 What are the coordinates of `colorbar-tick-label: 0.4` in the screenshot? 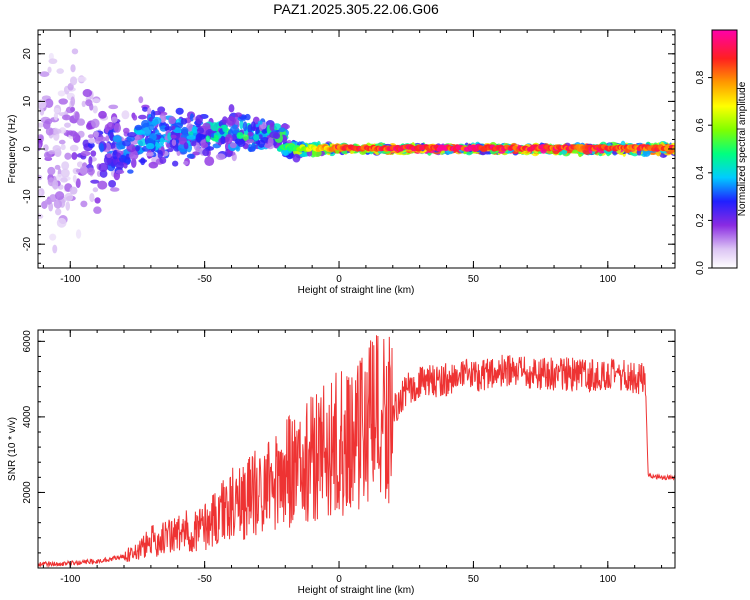 It's located at (700, 172).